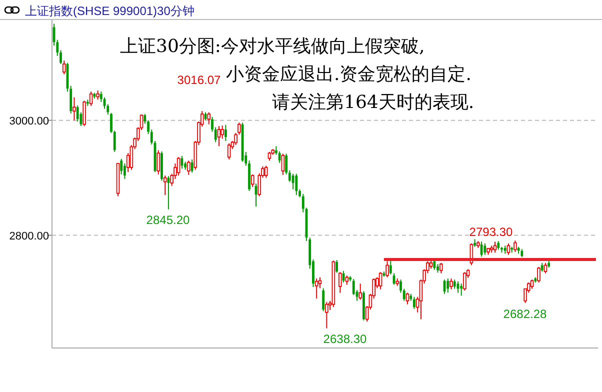 This screenshot has width=602, height=392. Describe the element at coordinates (373, 102) in the screenshot. I see `annotation: 请关注第164天时的表现.` at that location.